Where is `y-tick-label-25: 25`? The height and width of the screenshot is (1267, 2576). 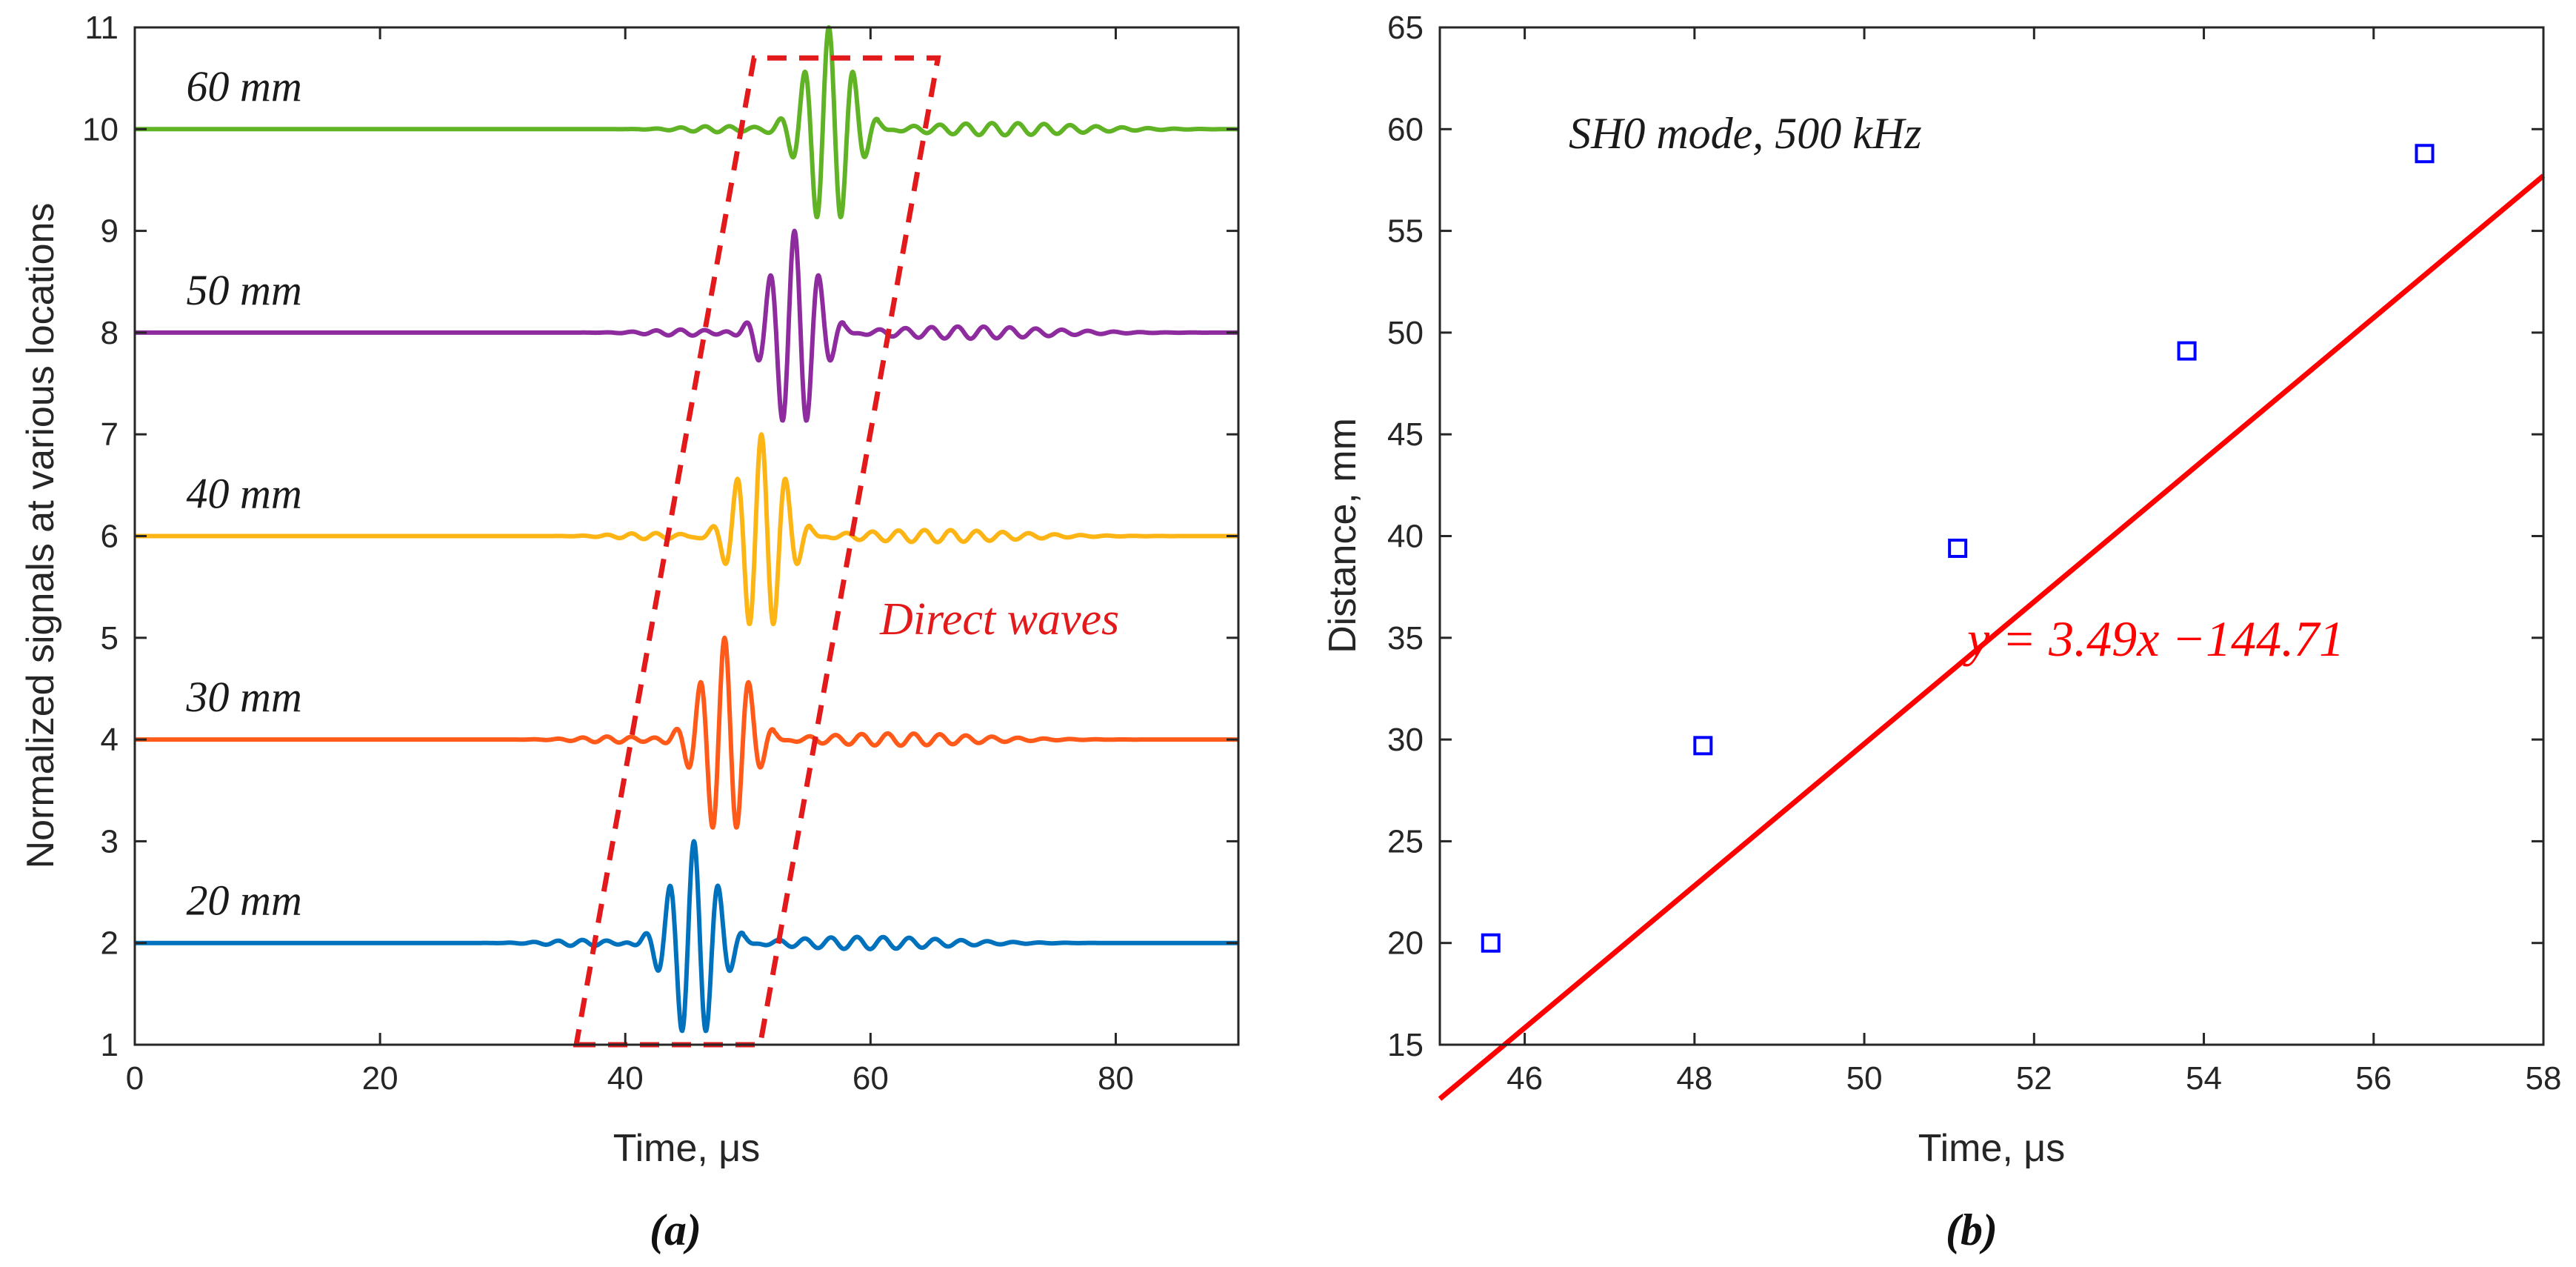
y-tick-label-25: 25 is located at coordinates (1405, 841).